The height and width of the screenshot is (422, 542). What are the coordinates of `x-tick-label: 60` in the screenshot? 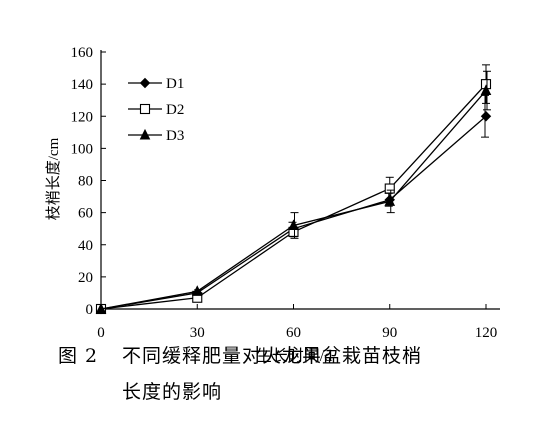 It's located at (293, 333).